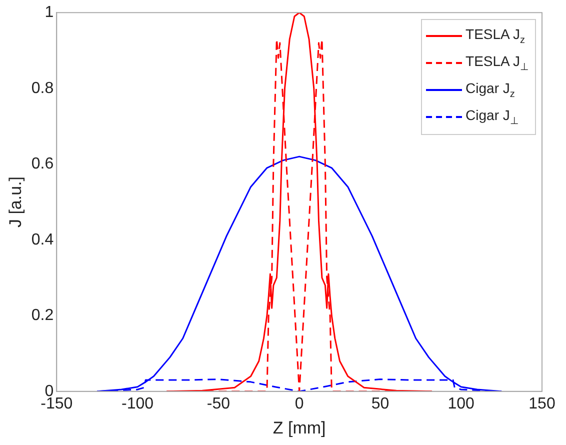 The height and width of the screenshot is (445, 566). What do you see at coordinates (497, 63) in the screenshot?
I see `legend-label: TESLA J$_{⊥}$` at bounding box center [497, 63].